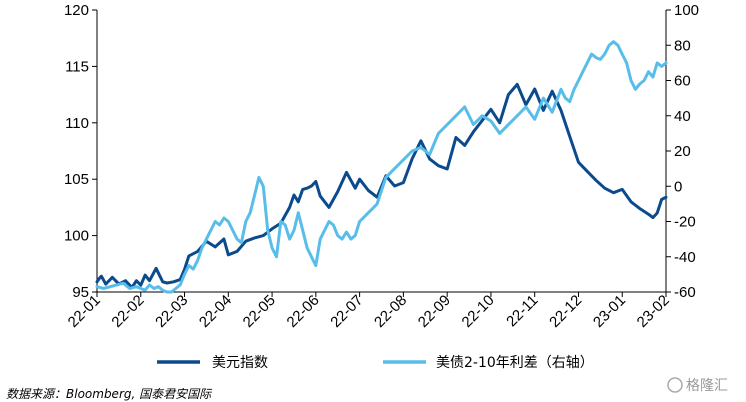 This screenshot has height=402, width=746. What do you see at coordinates (478, 311) in the screenshot?
I see `x-tick-label: 22-10` at bounding box center [478, 311].